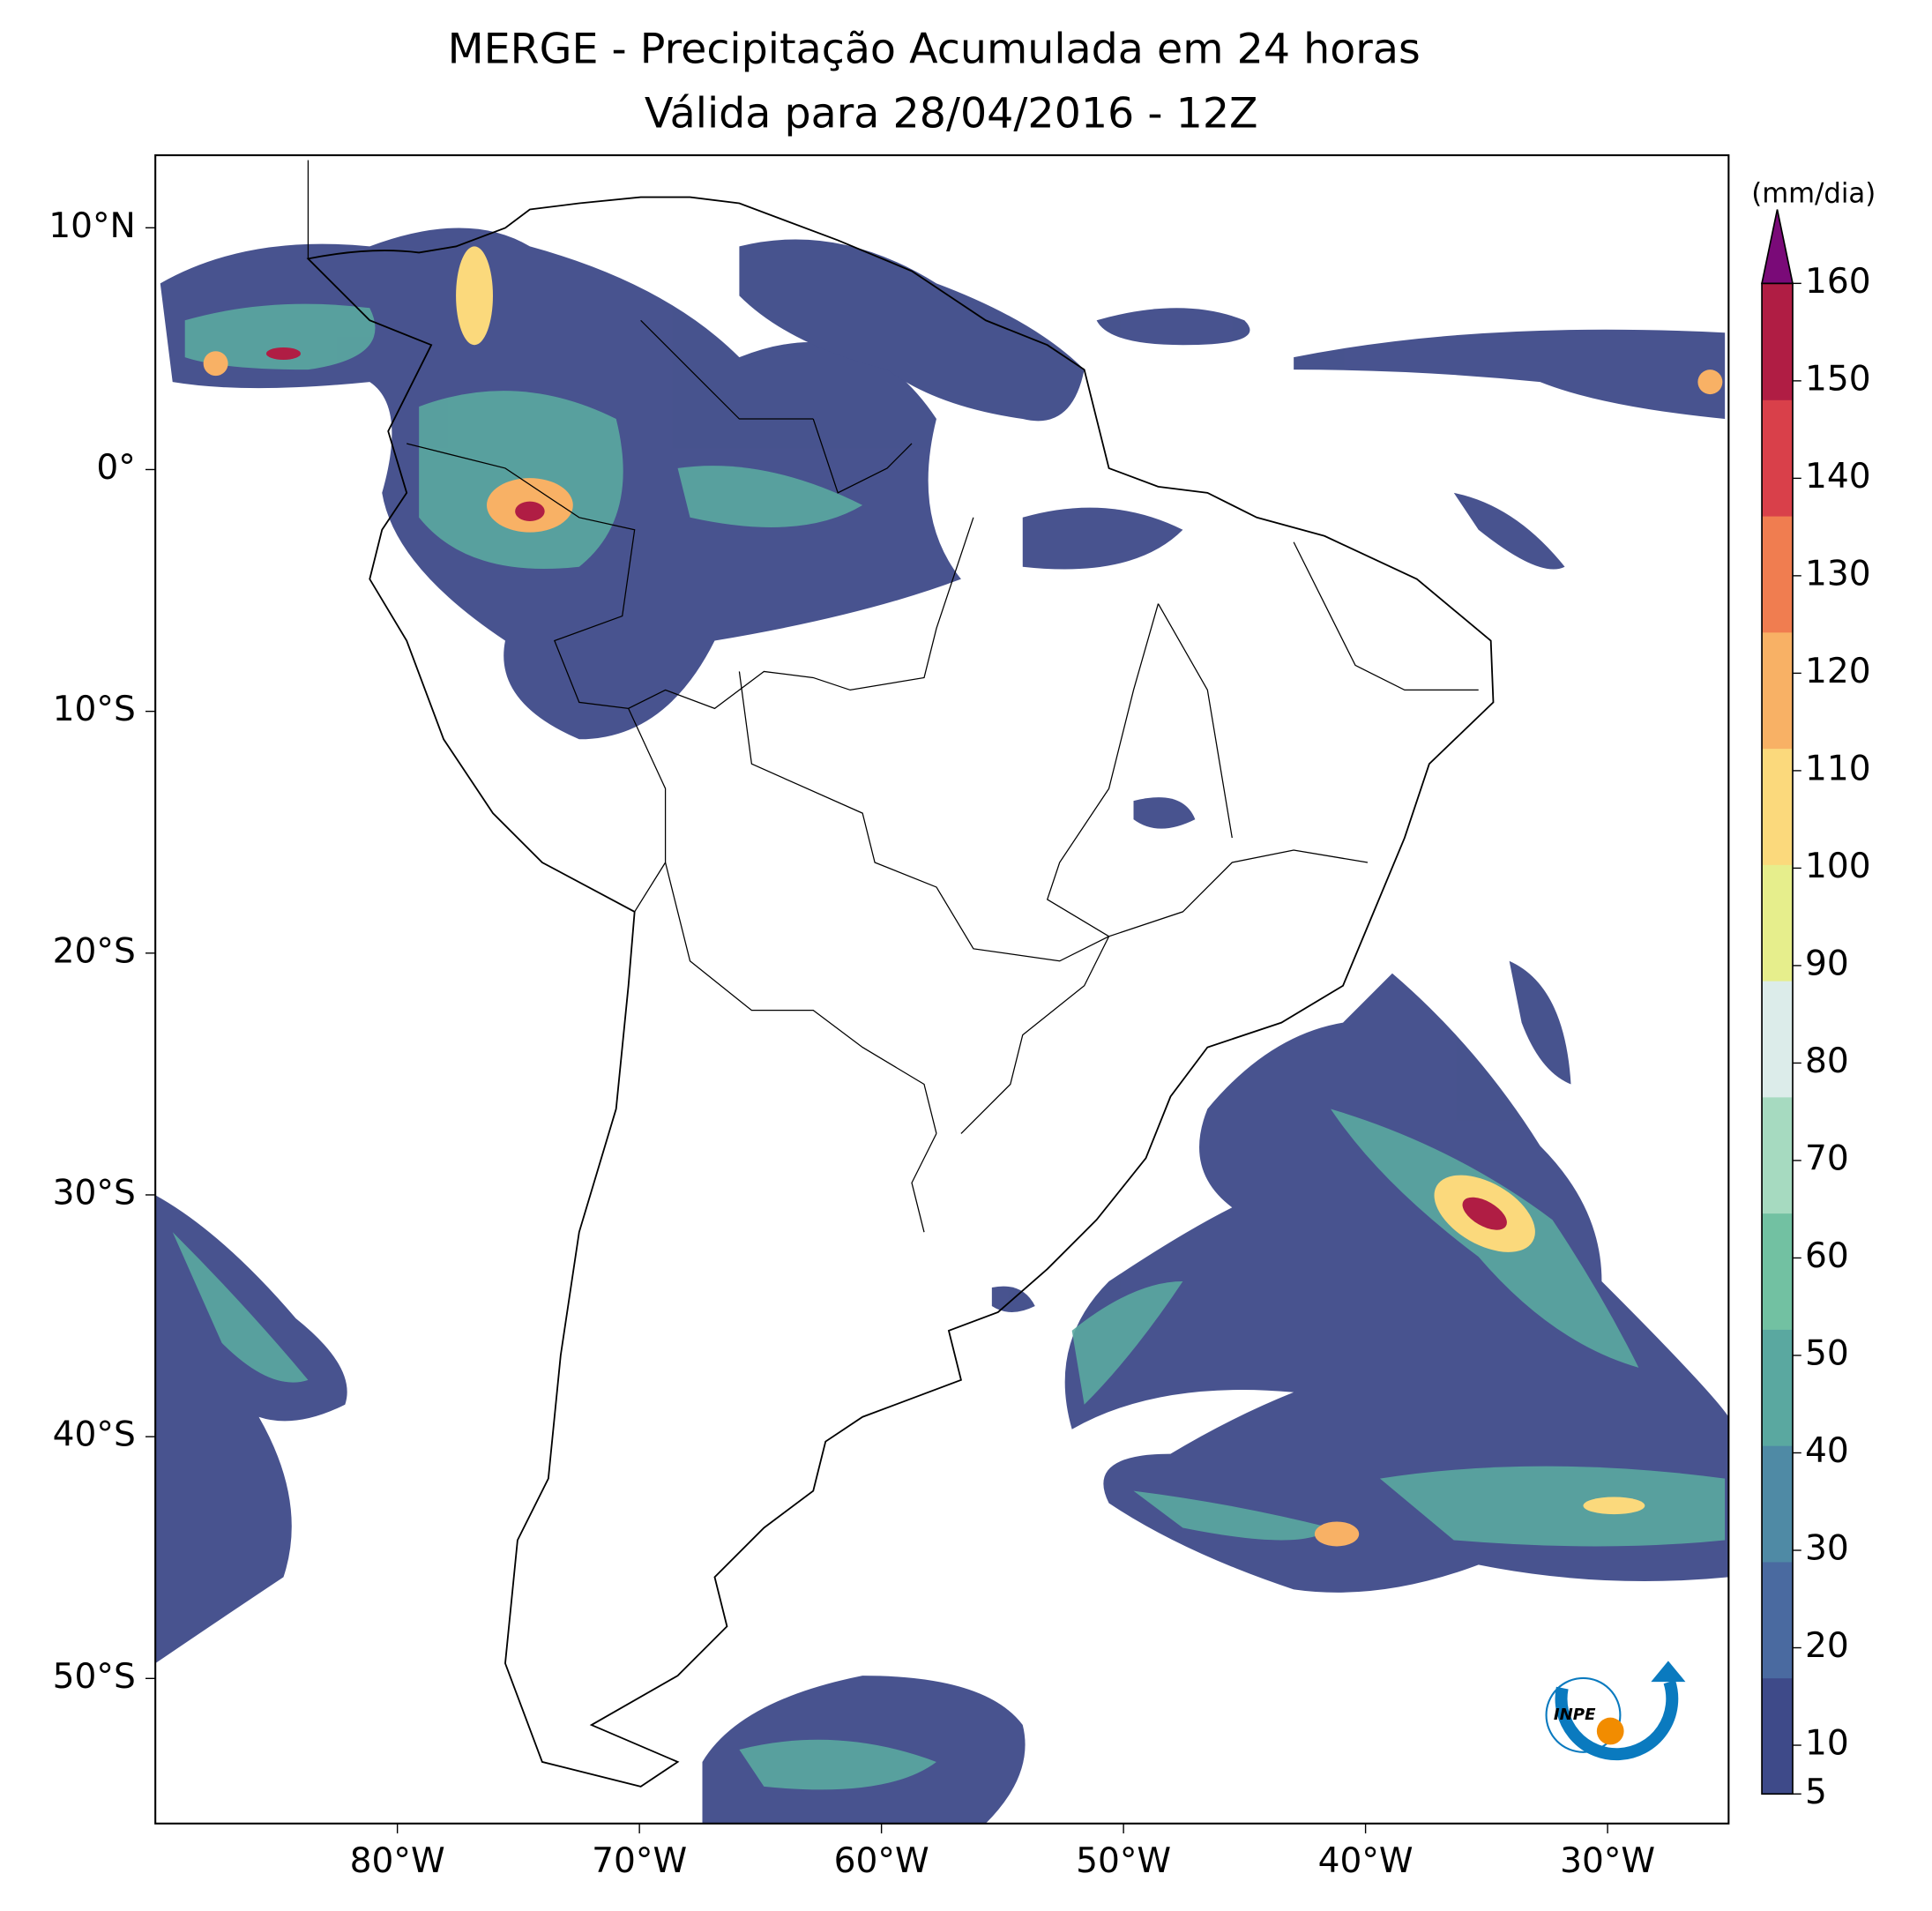  I want to click on colorbar-tick-label: 20, so click(1827, 1646).